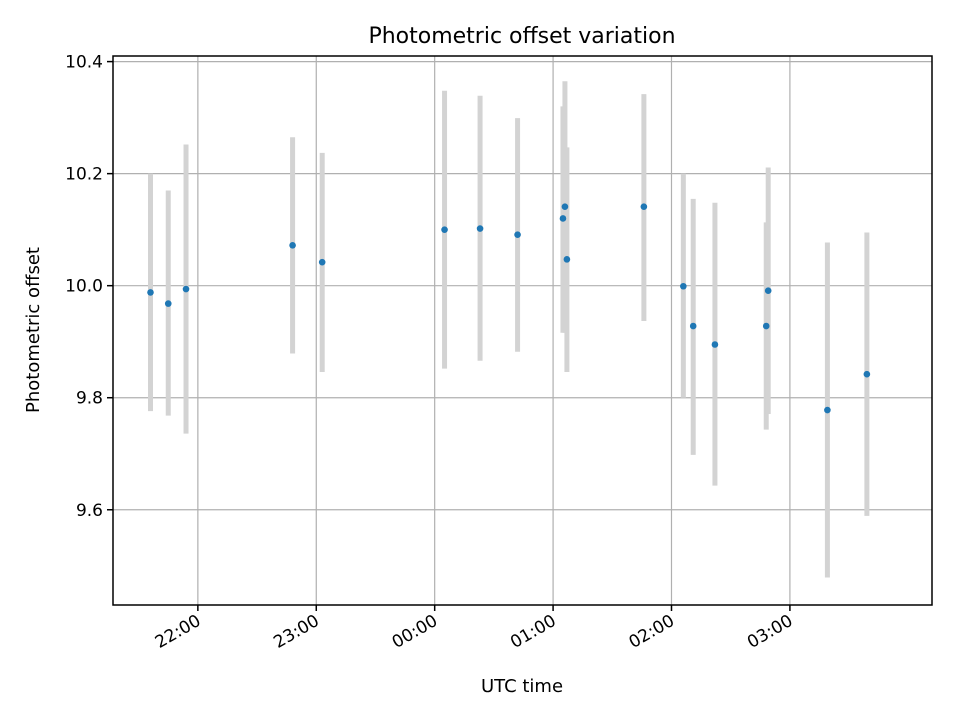 The width and height of the screenshot is (960, 720). I want to click on x-axis-label: UTC time, so click(522, 686).